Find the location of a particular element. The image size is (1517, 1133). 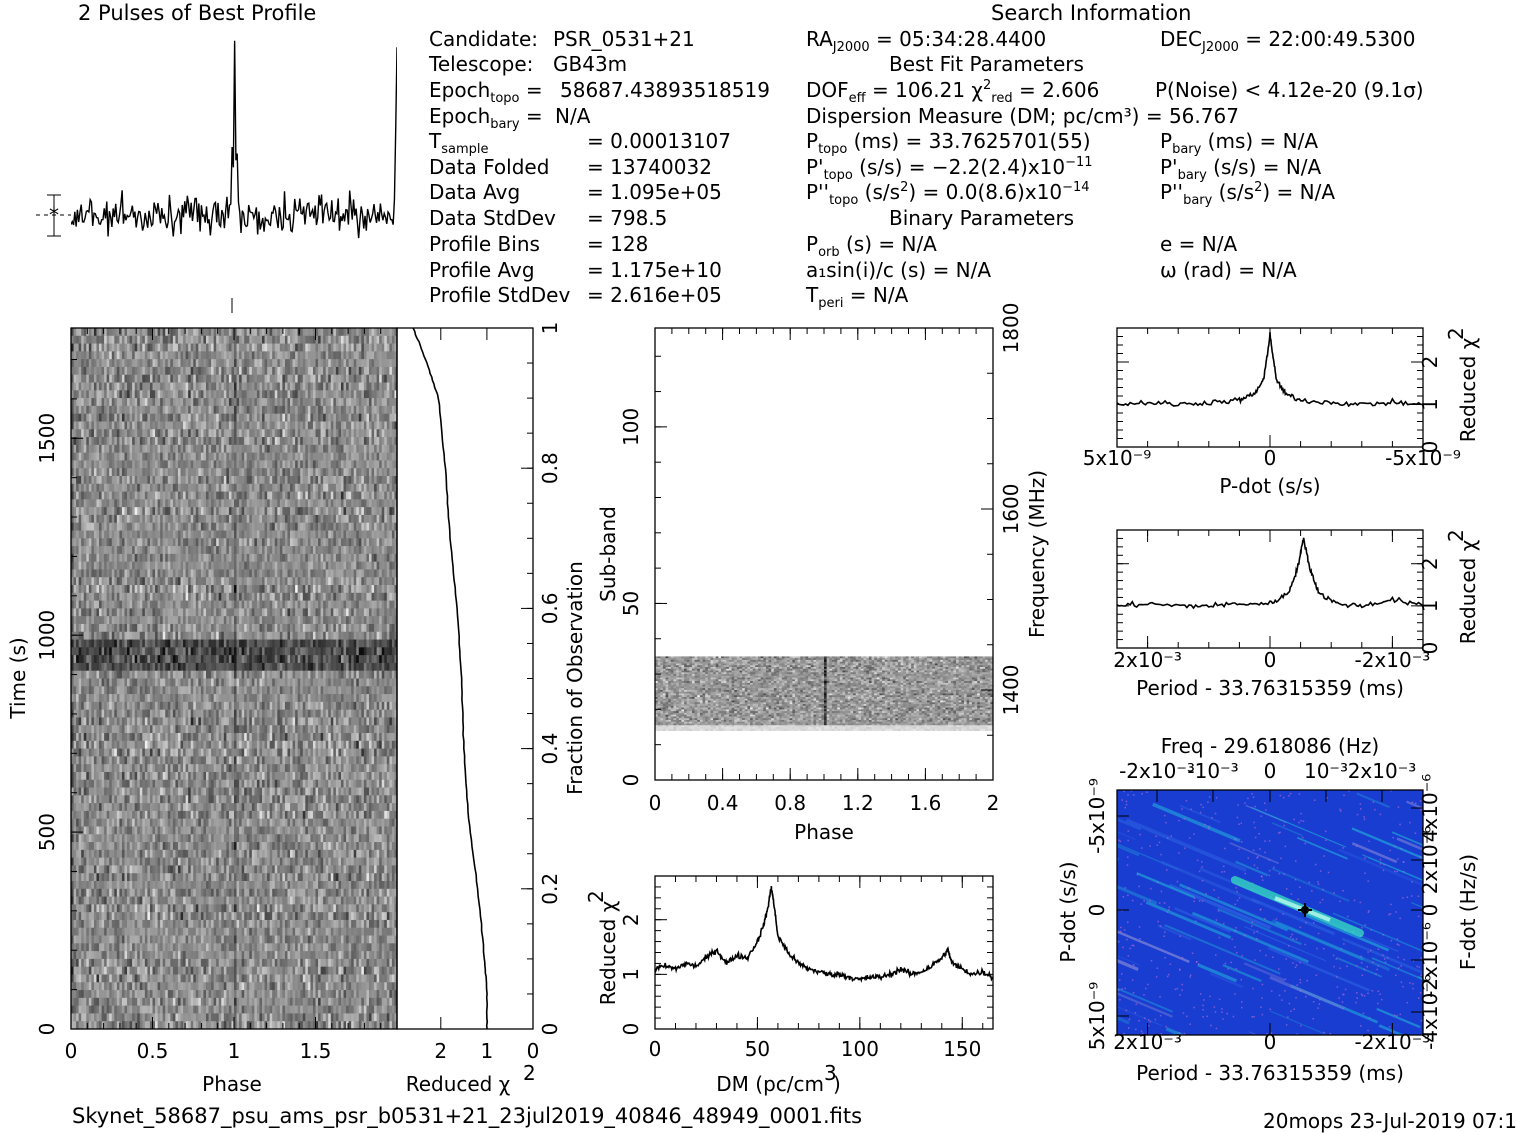

pdbary-text: P'bary (s/s) = N/A is located at coordinates (1241, 169).